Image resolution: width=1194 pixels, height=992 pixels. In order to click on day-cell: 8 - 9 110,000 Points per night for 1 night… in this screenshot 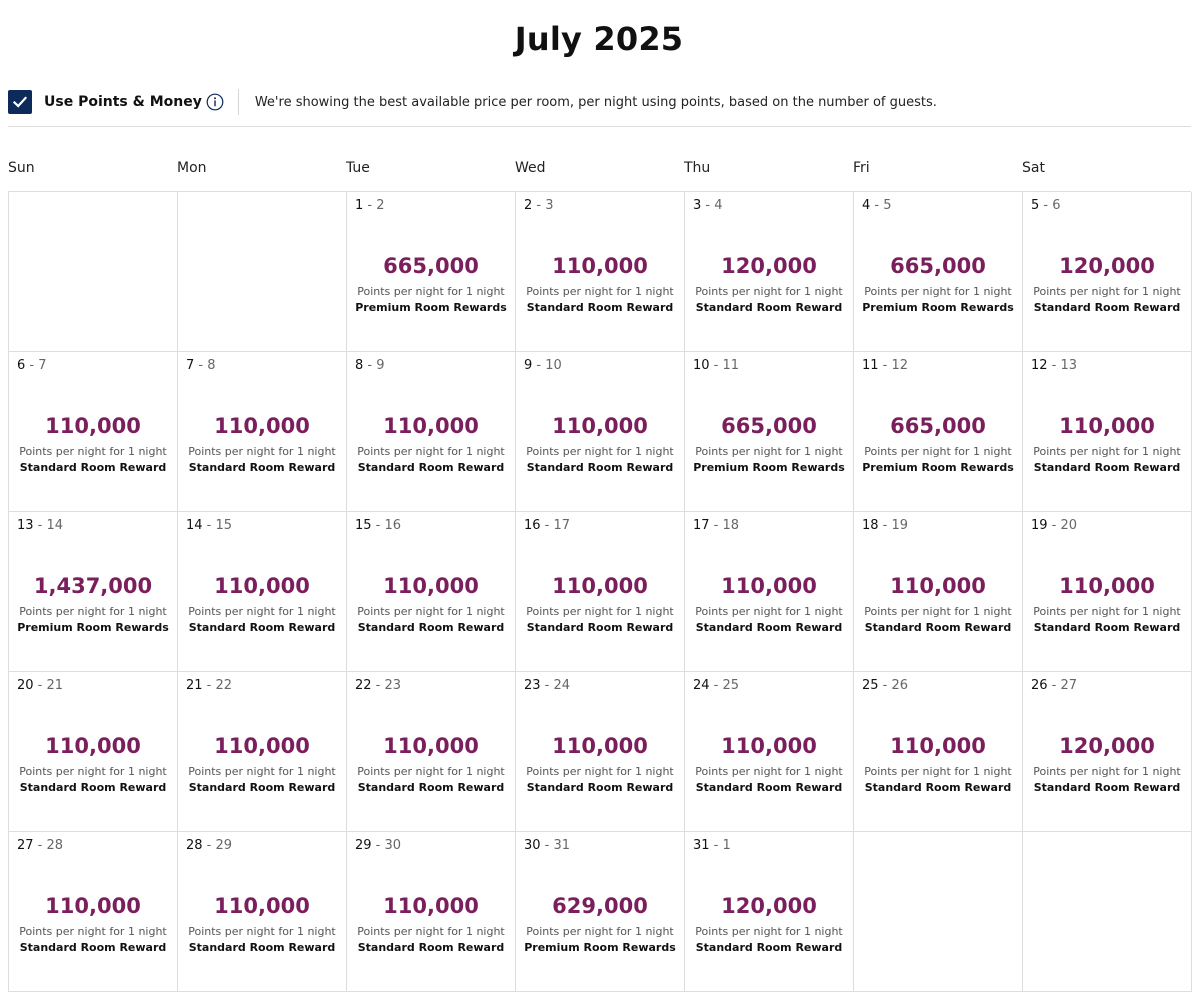, I will do `click(431, 432)`.